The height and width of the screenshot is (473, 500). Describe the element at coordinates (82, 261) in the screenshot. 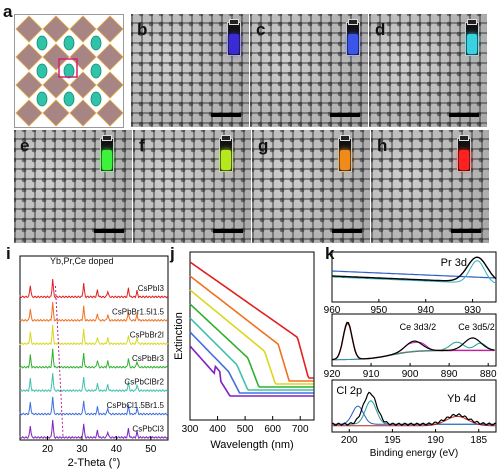

I see `chart-title: Yb,Pr,Ce doped` at that location.